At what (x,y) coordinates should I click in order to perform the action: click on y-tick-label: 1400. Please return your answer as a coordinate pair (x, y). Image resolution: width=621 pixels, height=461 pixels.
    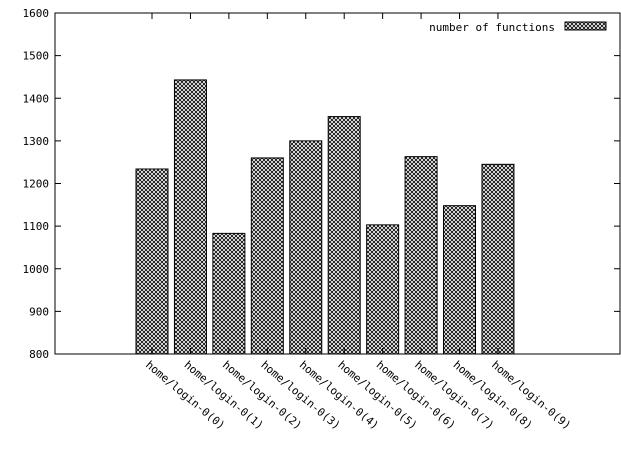
    Looking at the image, I should click on (36, 98).